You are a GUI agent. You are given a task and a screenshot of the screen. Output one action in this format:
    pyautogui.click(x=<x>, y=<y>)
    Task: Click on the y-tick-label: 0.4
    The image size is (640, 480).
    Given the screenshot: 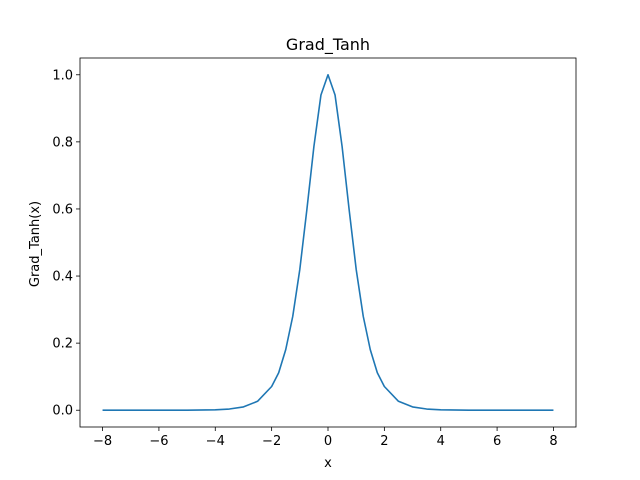 What is the action you would take?
    pyautogui.click(x=62, y=277)
    